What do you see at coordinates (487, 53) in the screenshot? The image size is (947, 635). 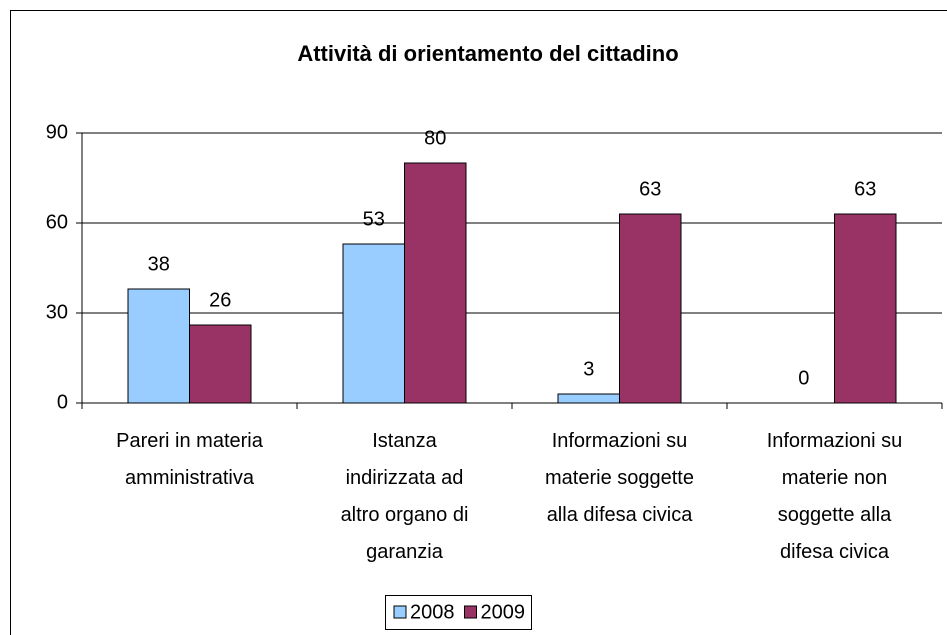 I see `chart-title: Attività di orientamento del cittadino` at bounding box center [487, 53].